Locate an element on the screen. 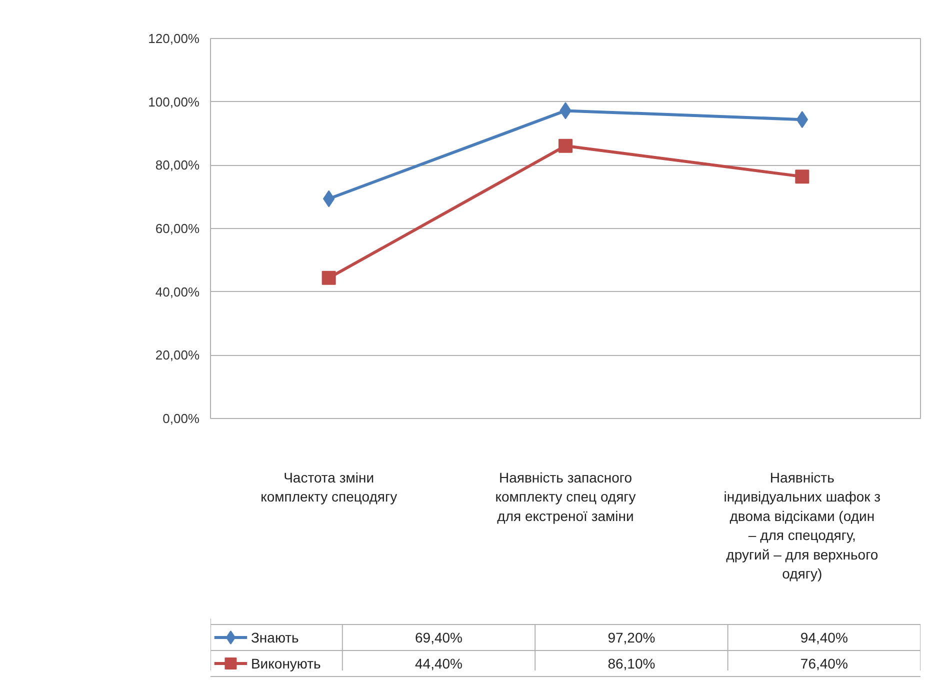 This screenshot has width=932, height=686. x-tick-label: Наявність індивідуальних шафок з двома відсіками (один – для спецодягу, другий – для верхнього одягу) is located at coordinates (802, 526).